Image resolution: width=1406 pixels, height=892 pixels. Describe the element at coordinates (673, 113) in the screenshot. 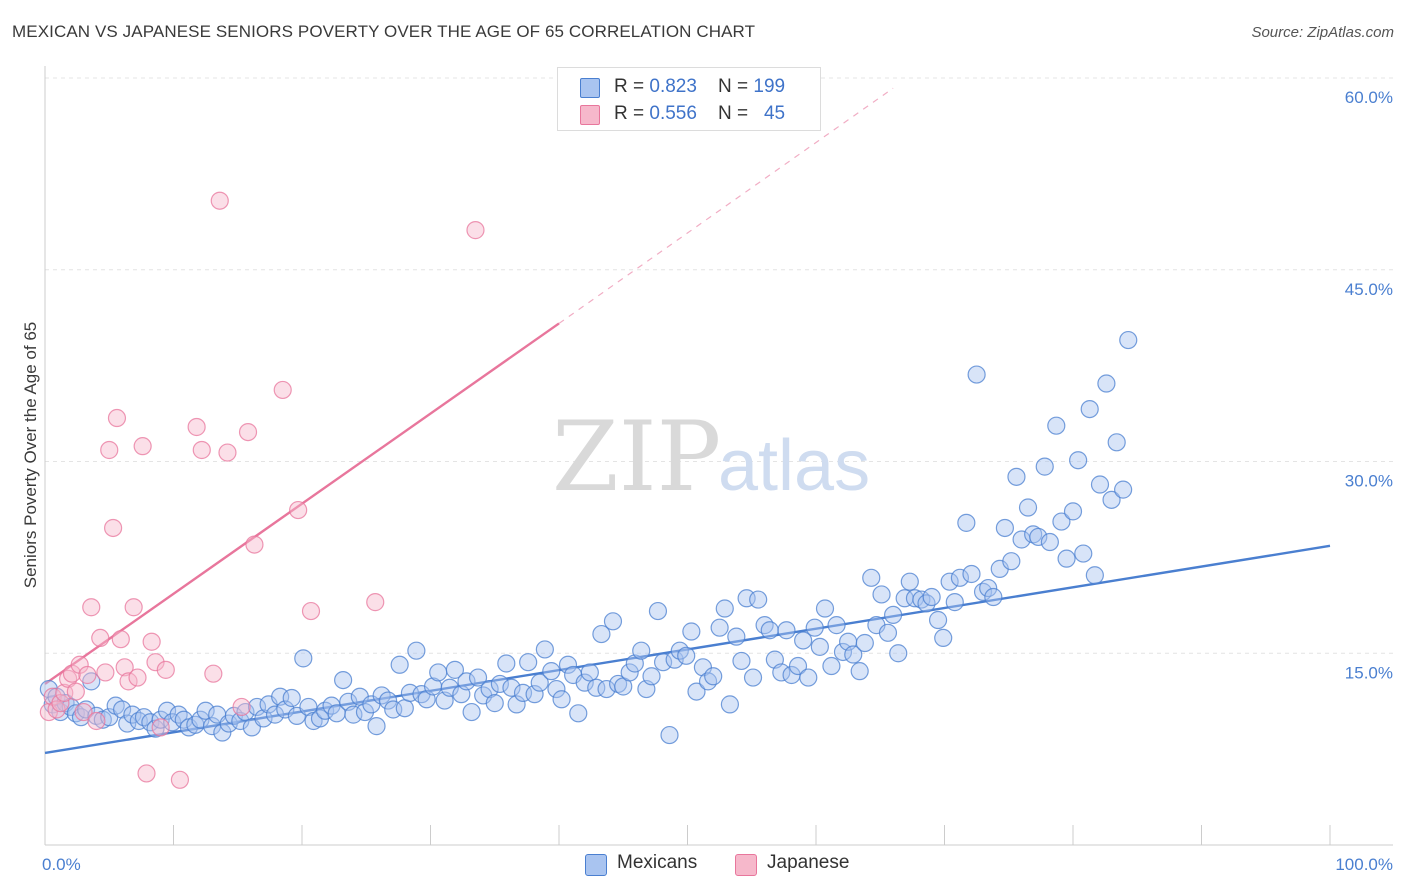

I see `legend-r-value: 0.556` at that location.